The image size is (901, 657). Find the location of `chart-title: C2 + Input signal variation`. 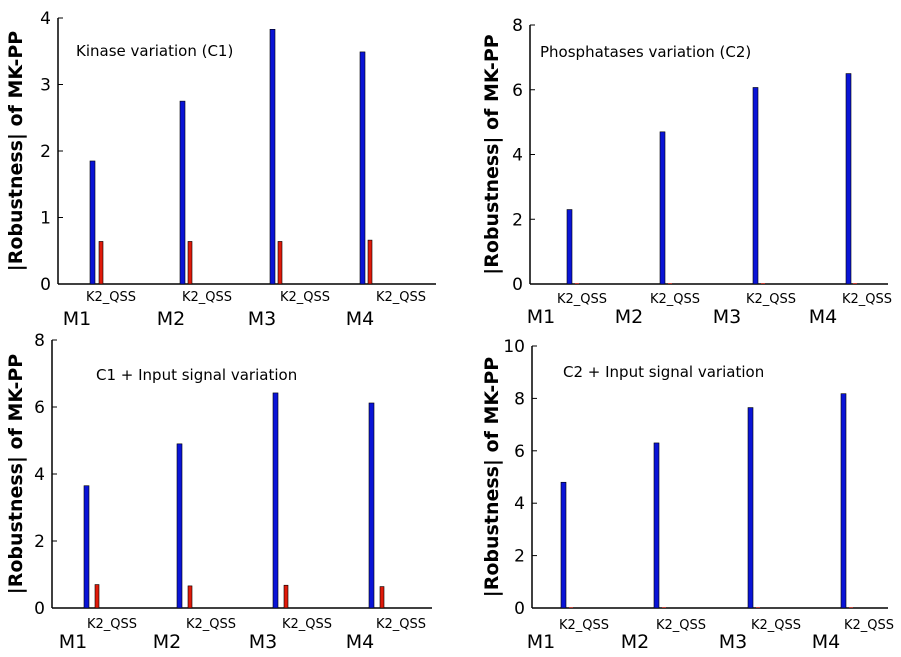

chart-title: C2 + Input signal variation is located at coordinates (663, 372).